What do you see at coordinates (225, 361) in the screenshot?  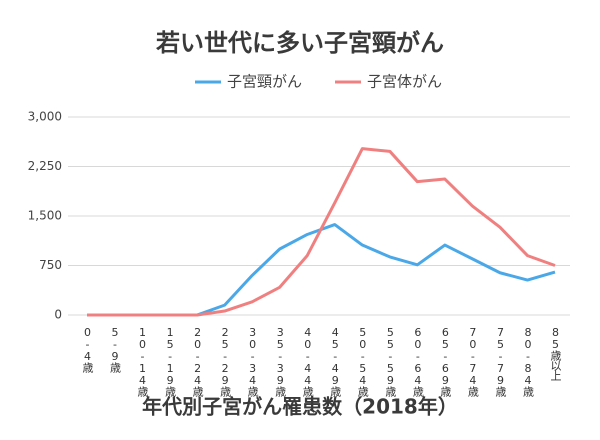 I see `x-tick-label: 25-29歳` at bounding box center [225, 361].